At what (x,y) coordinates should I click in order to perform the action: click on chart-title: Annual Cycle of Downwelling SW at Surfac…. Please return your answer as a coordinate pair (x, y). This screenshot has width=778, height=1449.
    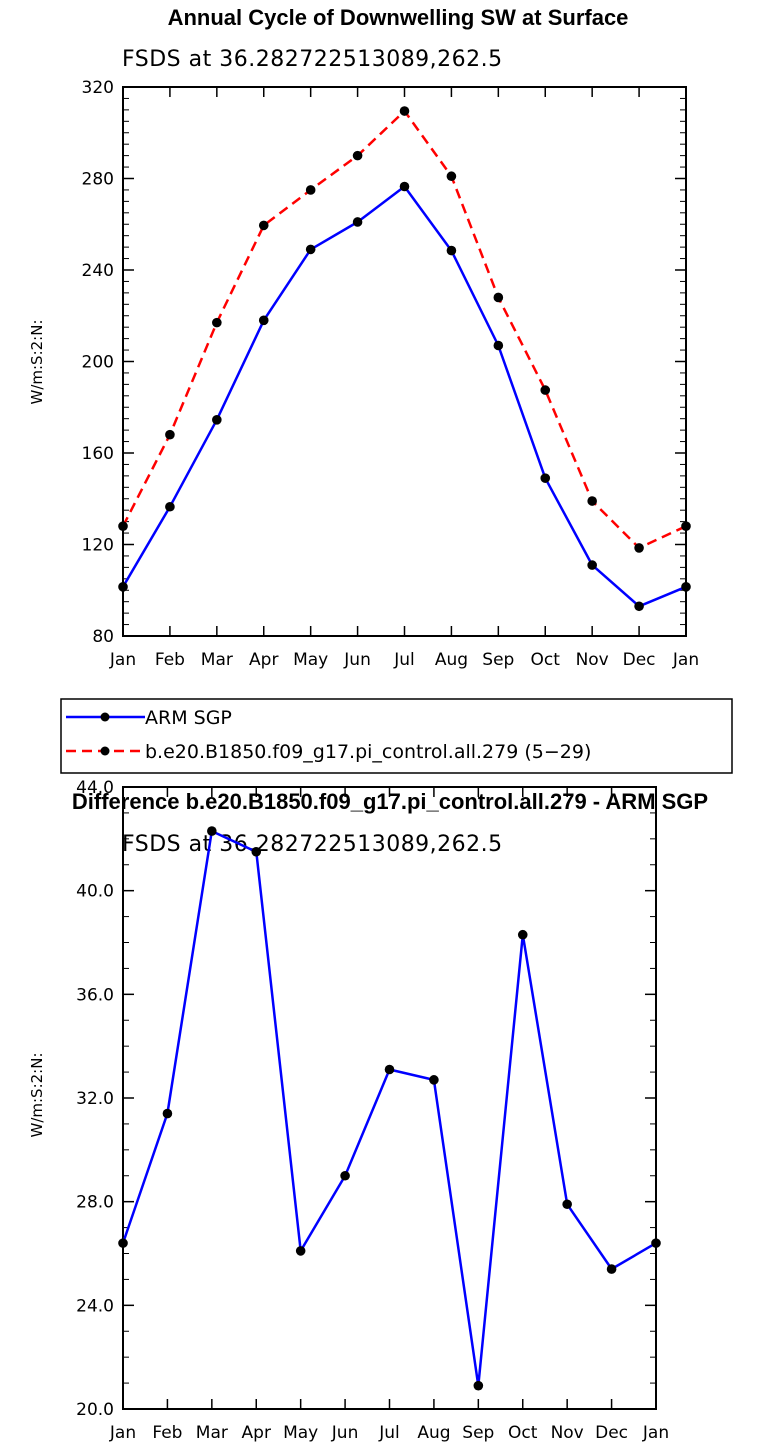
    Looking at the image, I should click on (398, 17).